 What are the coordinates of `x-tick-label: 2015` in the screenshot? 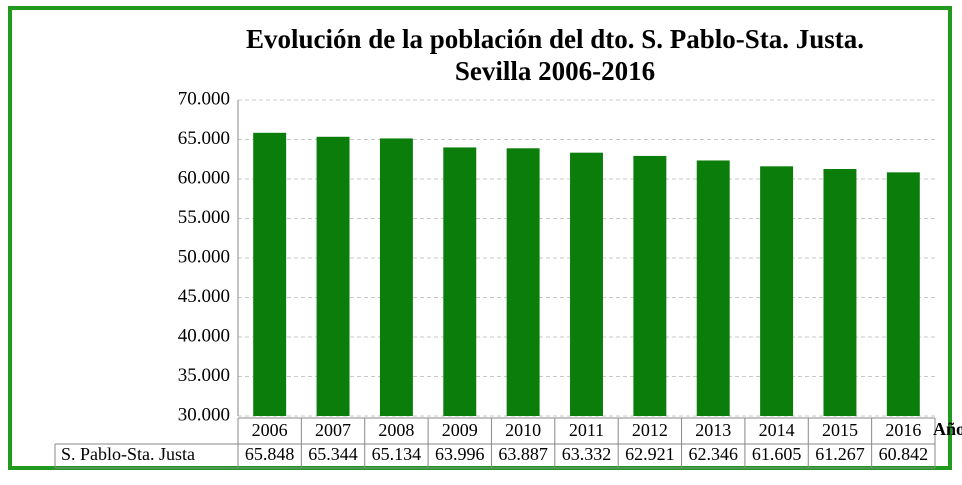 It's located at (840, 430).